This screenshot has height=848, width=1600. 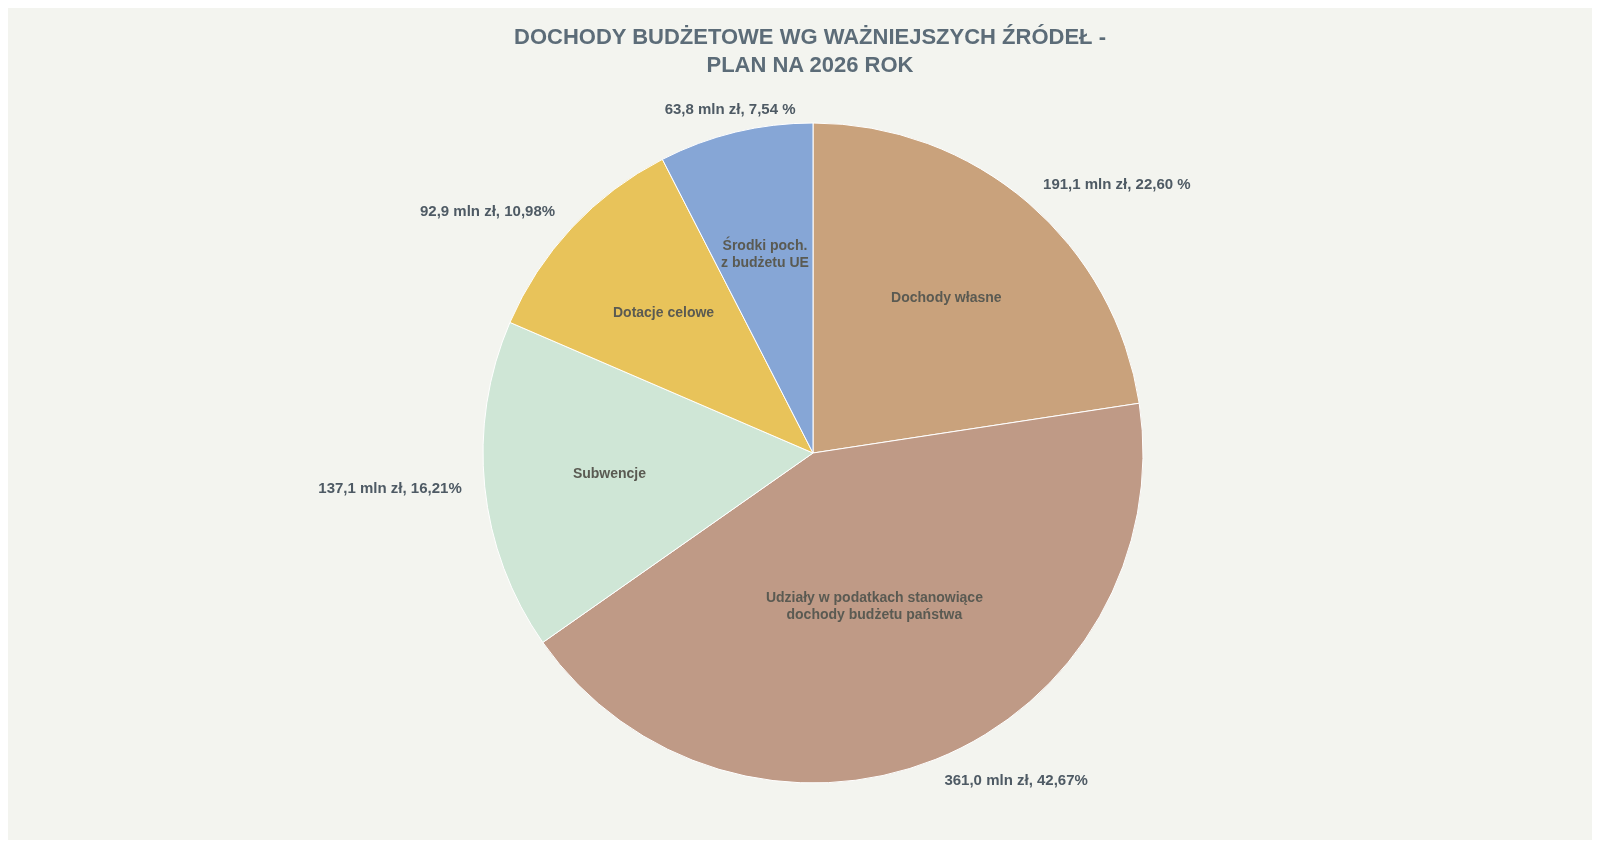 I want to click on slice-label: Środki poch. z budżetu UE, so click(x=765, y=252).